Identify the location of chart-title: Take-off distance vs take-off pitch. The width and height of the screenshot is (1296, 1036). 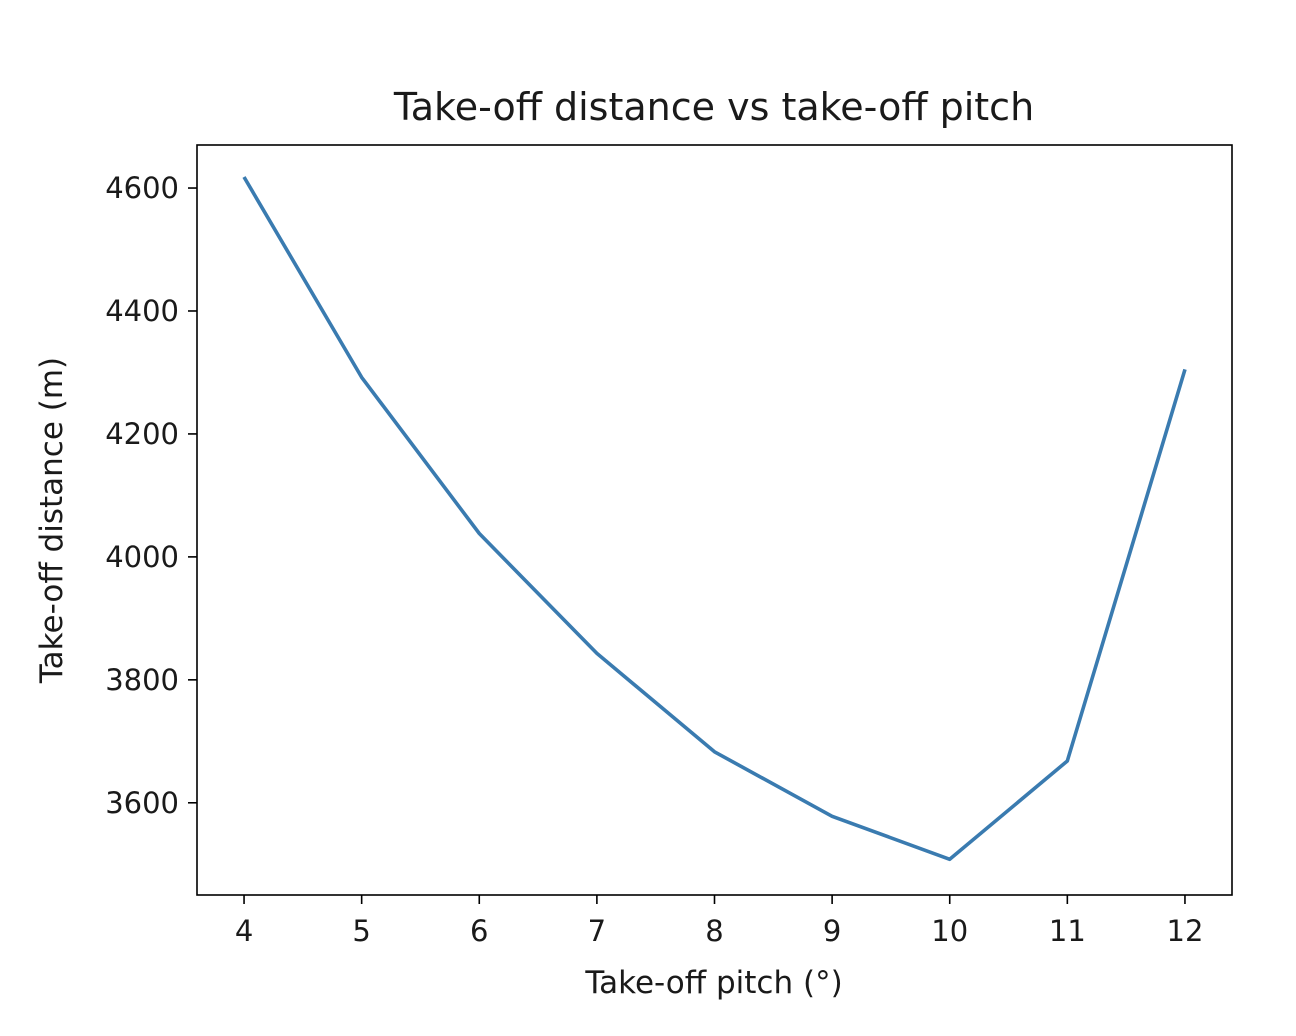
(713, 107).